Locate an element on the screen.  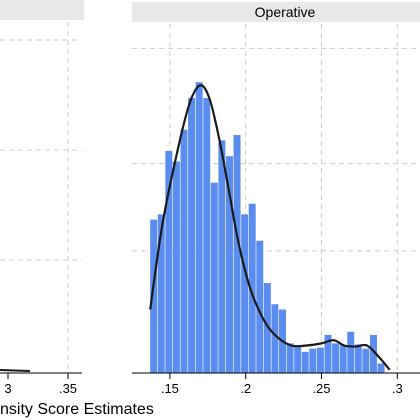
left-tick-label: .35 is located at coordinates (68, 388).